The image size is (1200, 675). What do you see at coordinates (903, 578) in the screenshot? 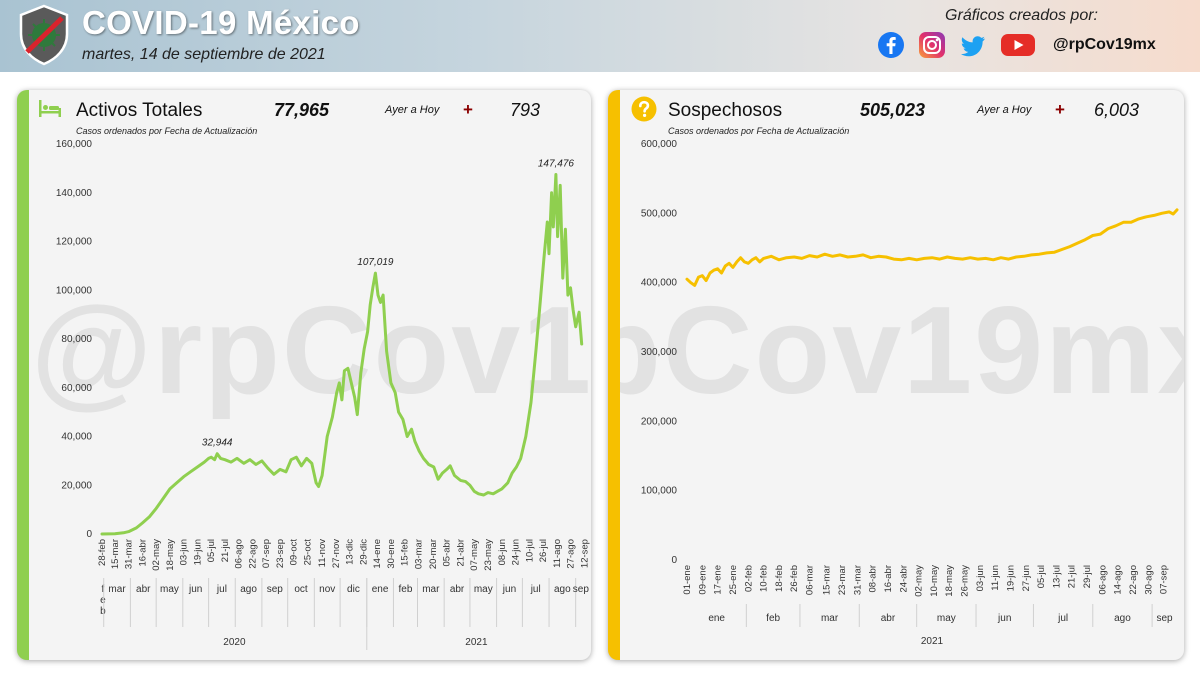
I see `x-tick-label: 24-abr` at bounding box center [903, 578].